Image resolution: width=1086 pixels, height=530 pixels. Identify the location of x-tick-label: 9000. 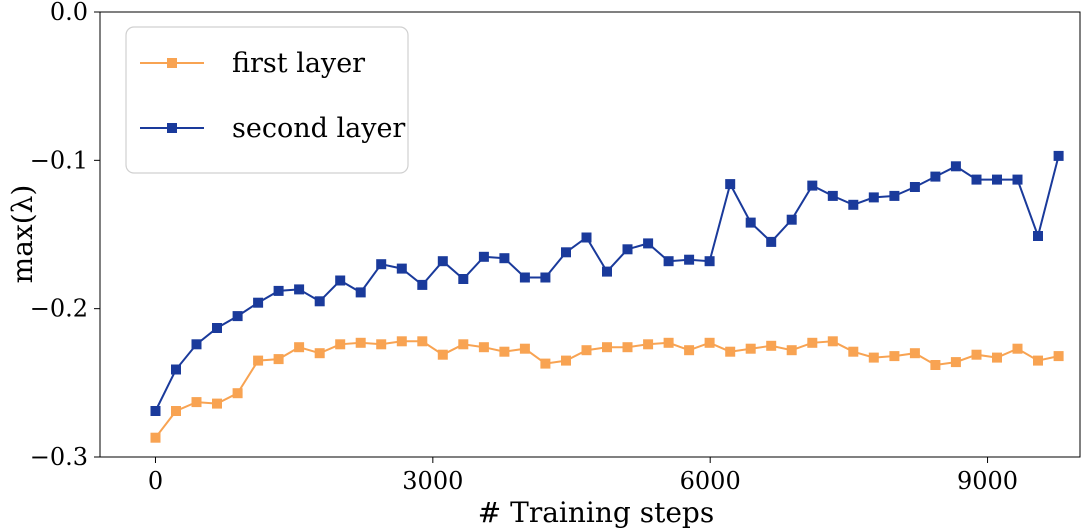
(987, 481).